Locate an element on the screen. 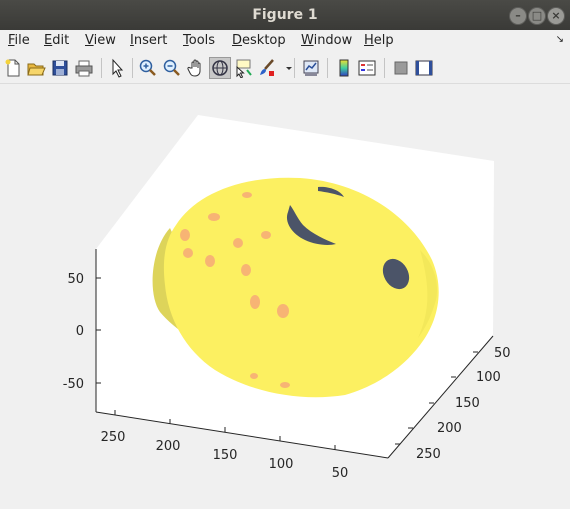  menu-file-label: ile is located at coordinates (22, 40).